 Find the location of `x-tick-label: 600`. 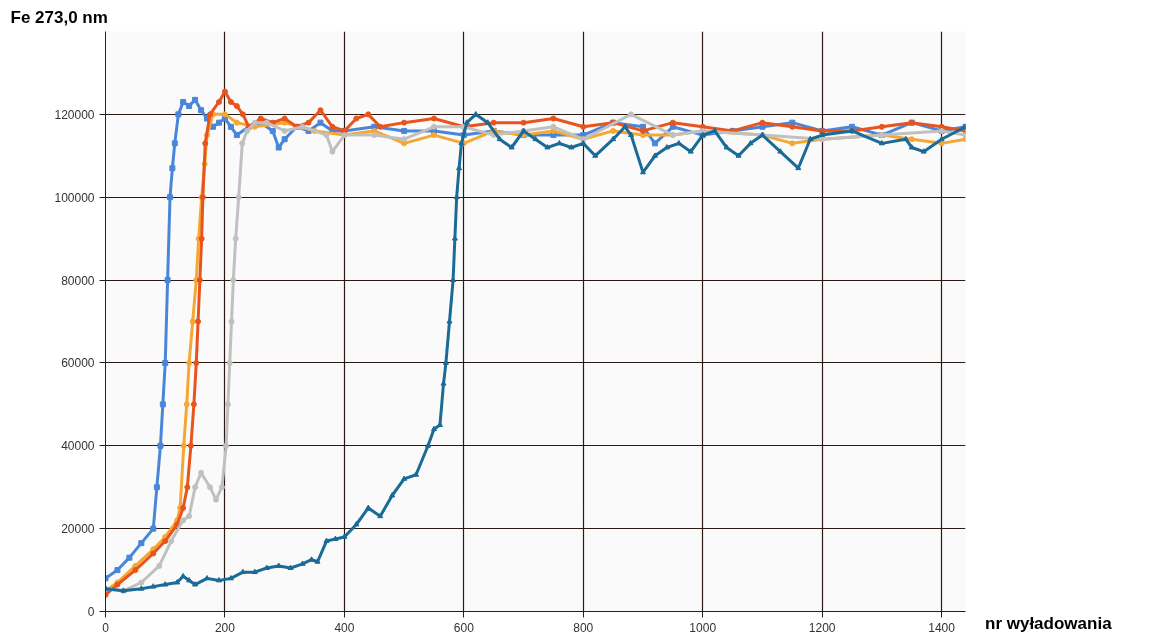

x-tick-label: 600 is located at coordinates (464, 627).